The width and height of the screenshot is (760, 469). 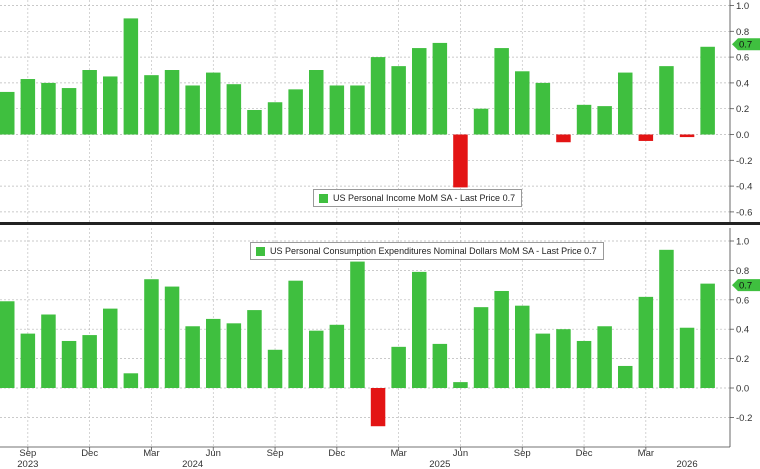 I want to click on pce-ytick-label: 1.0, so click(x=742, y=242).